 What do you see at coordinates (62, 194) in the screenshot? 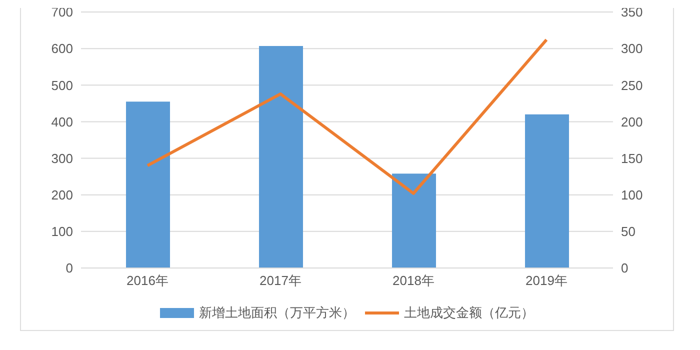
I see `y-tick-label: 200` at bounding box center [62, 194].